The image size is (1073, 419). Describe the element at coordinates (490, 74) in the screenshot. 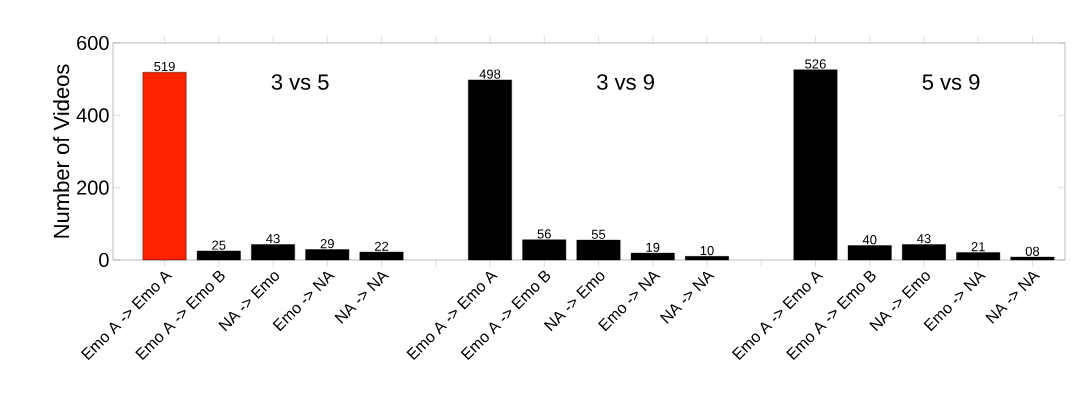

I see `data-label: 498` at that location.